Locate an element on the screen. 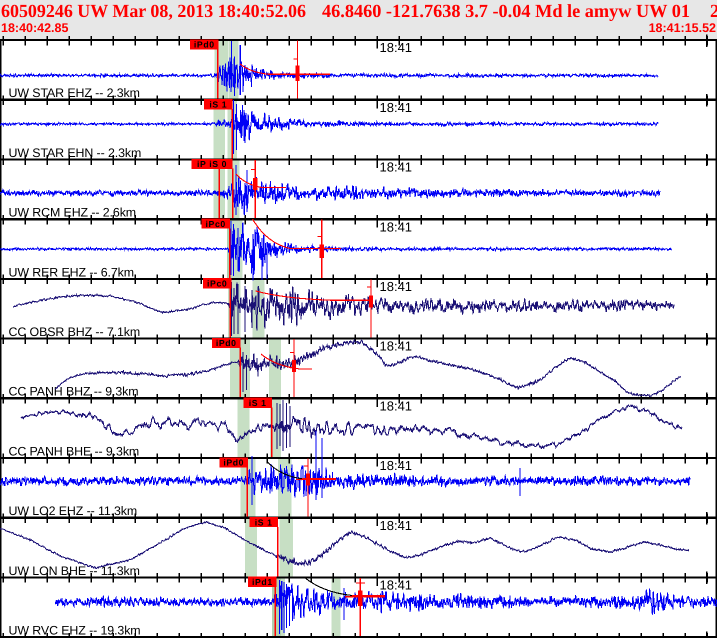  svg-text: 18:41:15.52 is located at coordinates (682, 28).